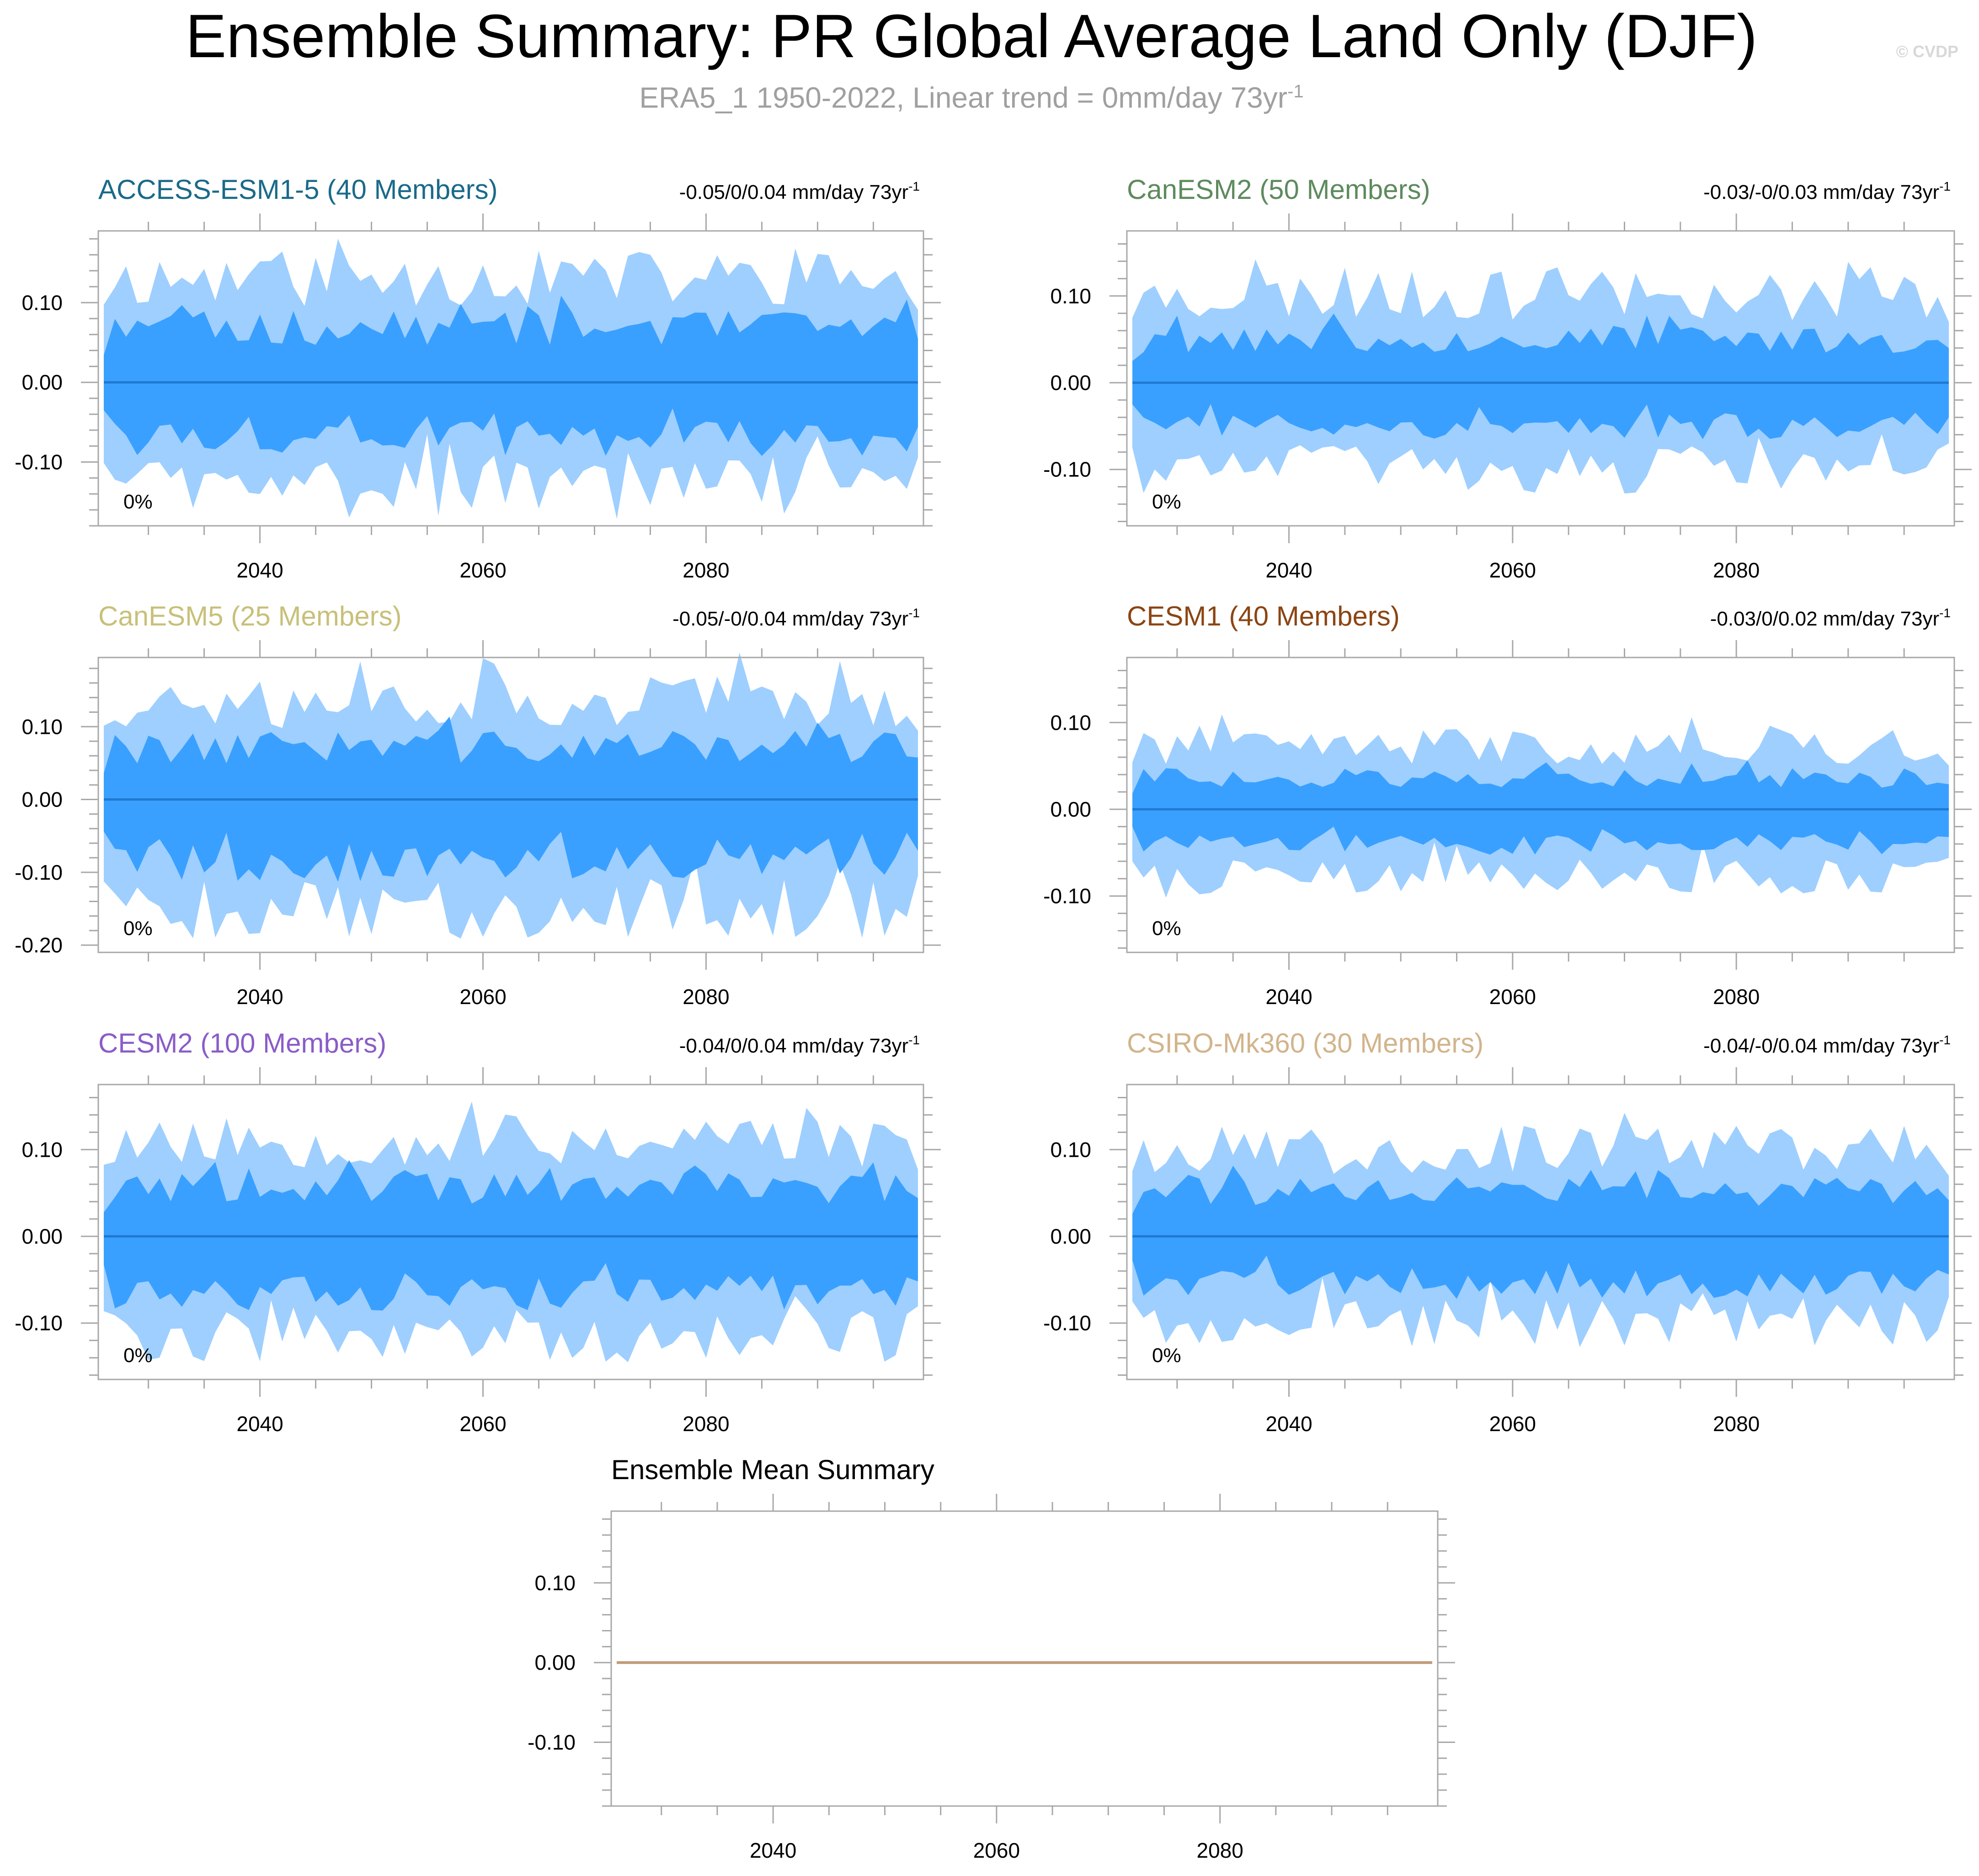 Image resolution: width=1979 pixels, height=1876 pixels. I want to click on trend-label: -0.04/-0/0.04 mm/day 73yr-1, so click(1827, 1045).